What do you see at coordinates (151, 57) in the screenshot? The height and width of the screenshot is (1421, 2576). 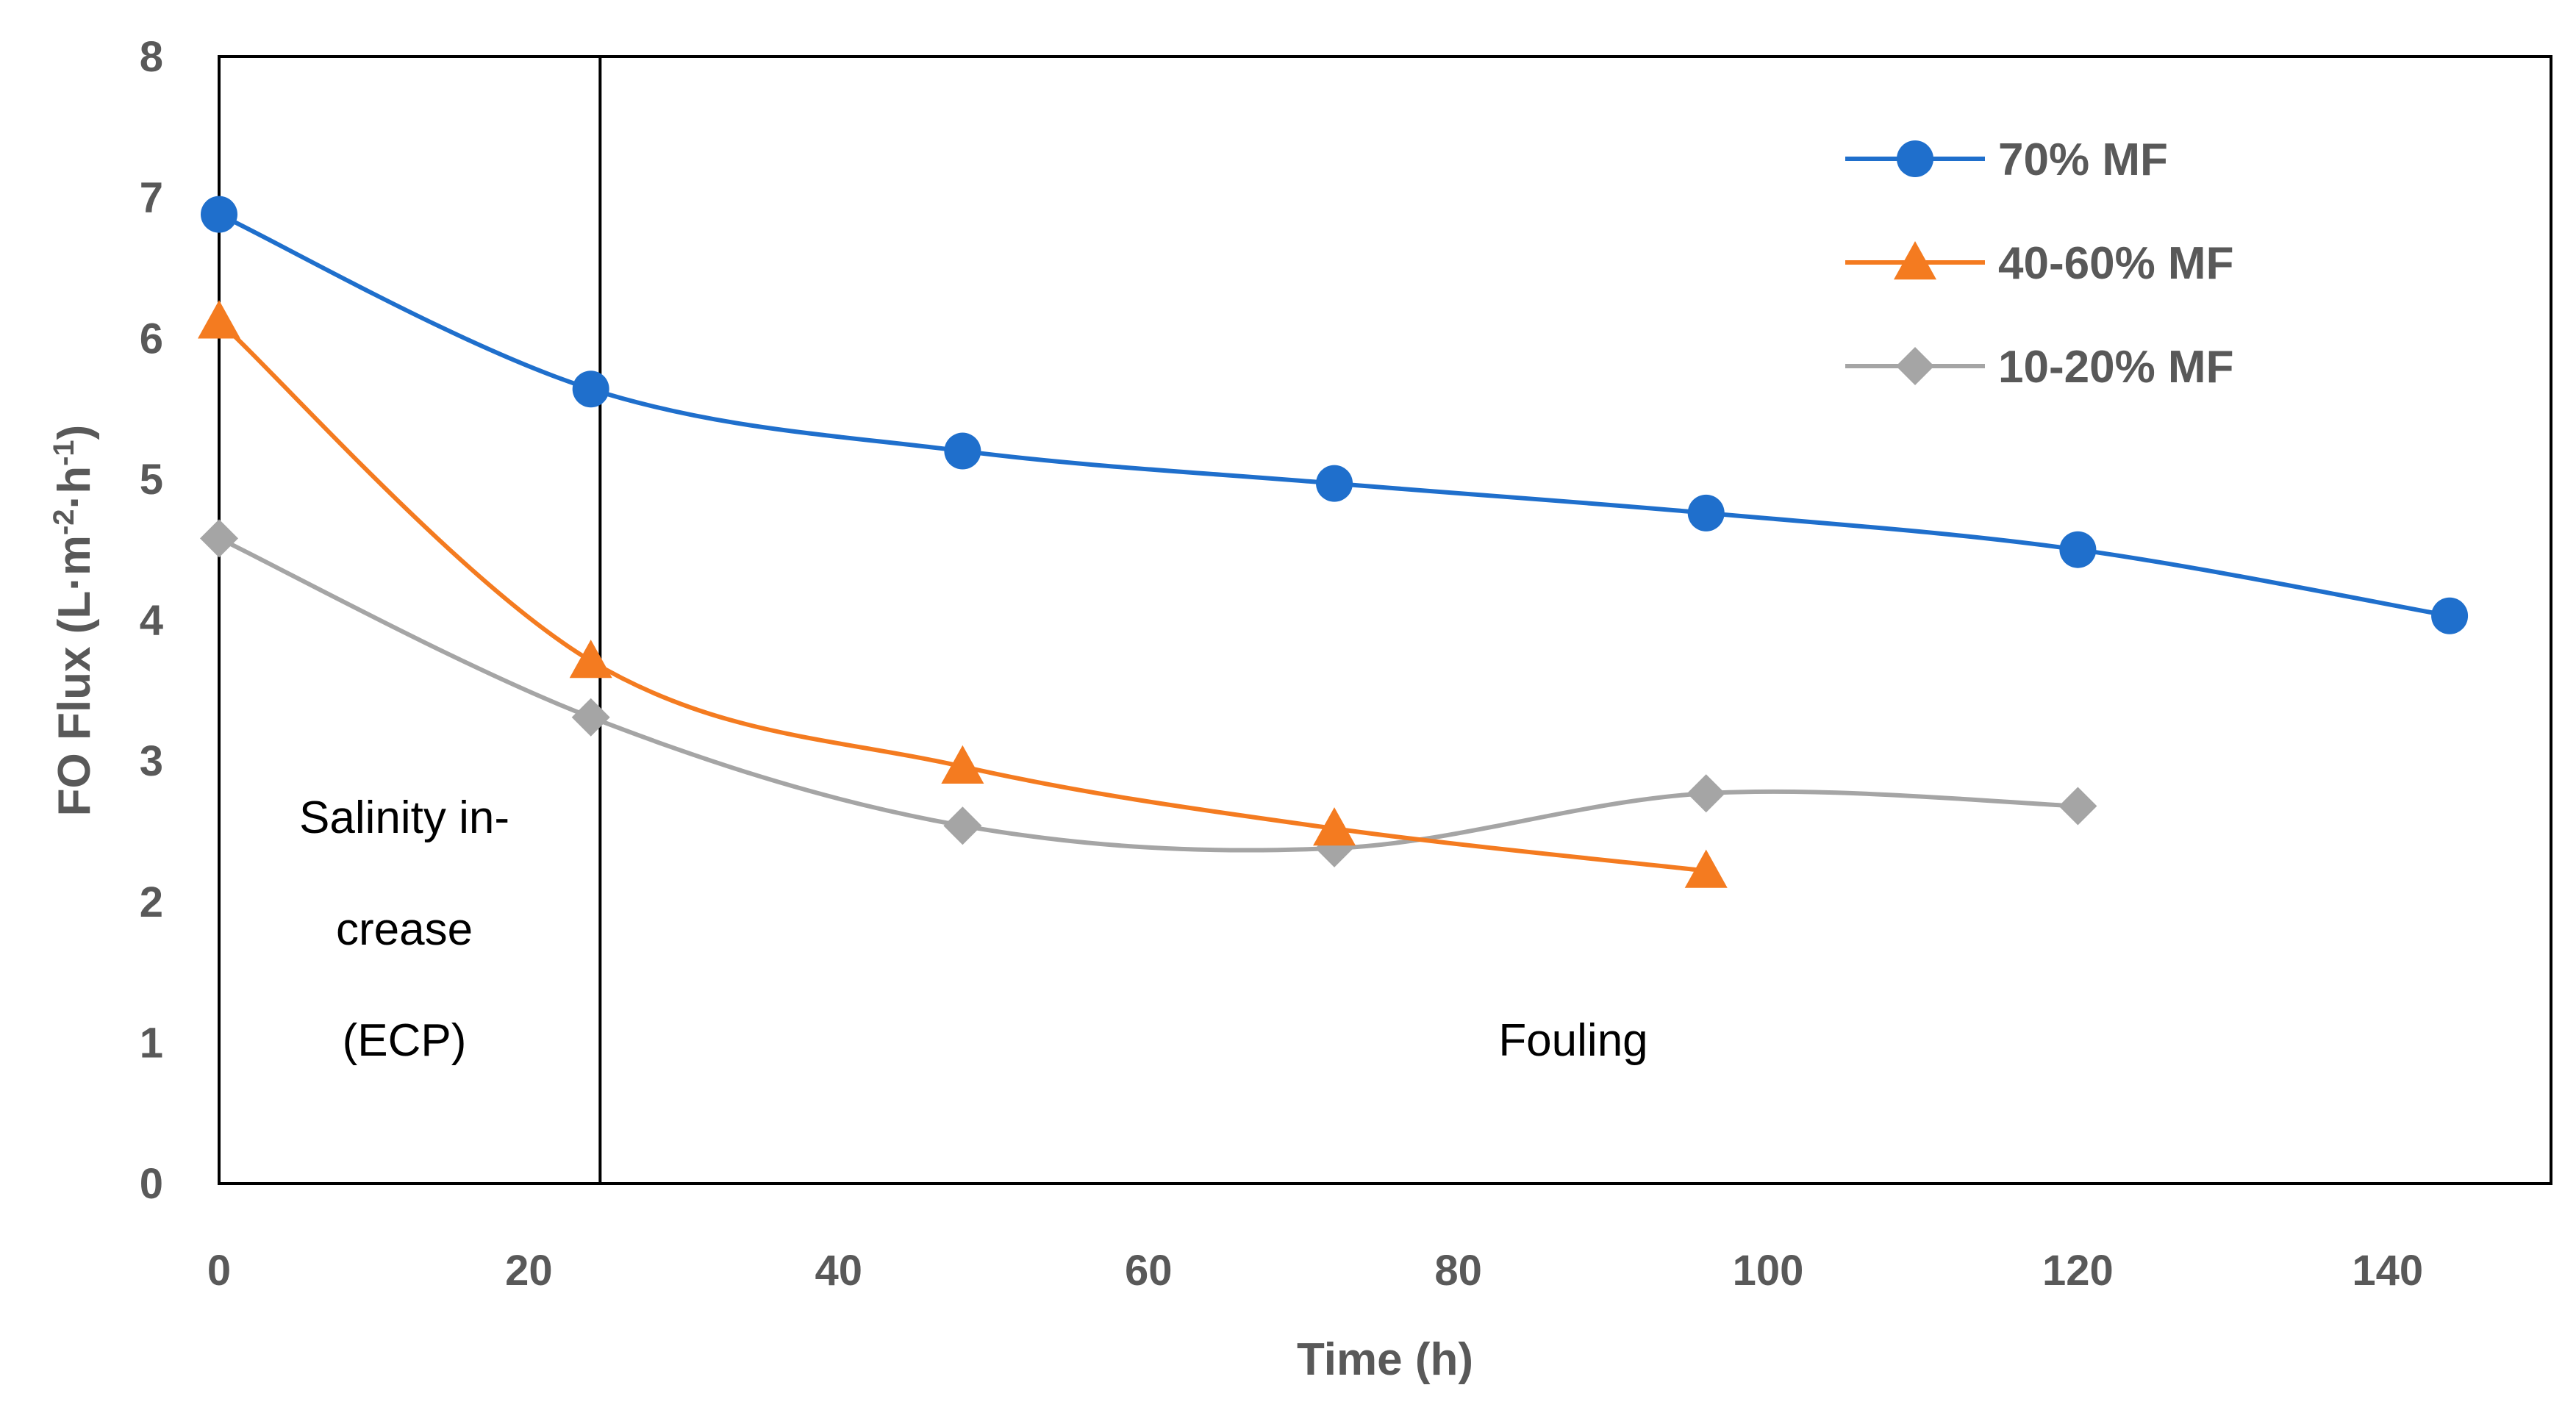 I see `y-tick-label: 8` at bounding box center [151, 57].